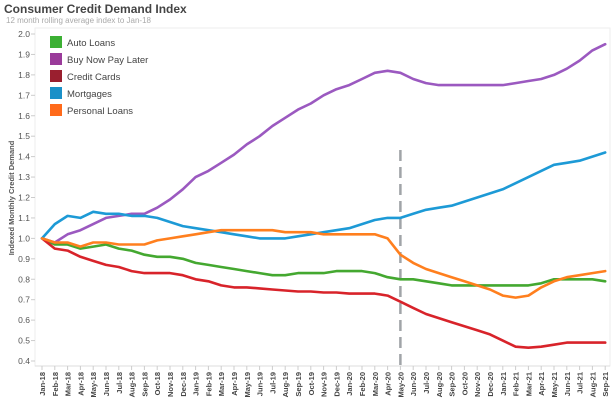 This screenshot has width=616, height=407. Describe the element at coordinates (91, 43) in the screenshot. I see `legend-label-auto-loans: Auto Loans` at that location.